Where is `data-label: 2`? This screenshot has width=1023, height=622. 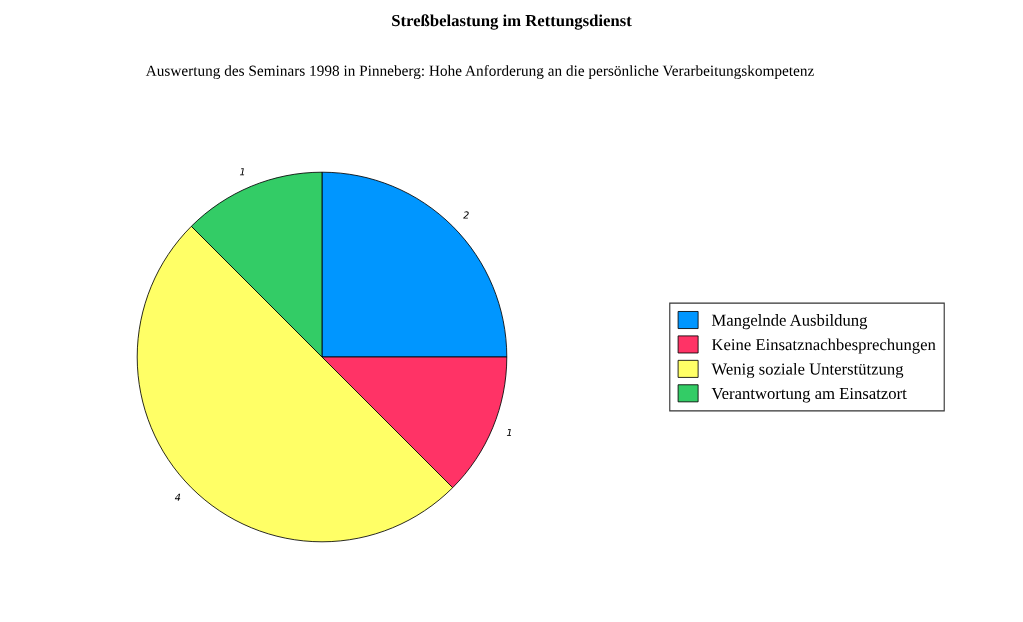
data-label: 2 is located at coordinates (466, 215).